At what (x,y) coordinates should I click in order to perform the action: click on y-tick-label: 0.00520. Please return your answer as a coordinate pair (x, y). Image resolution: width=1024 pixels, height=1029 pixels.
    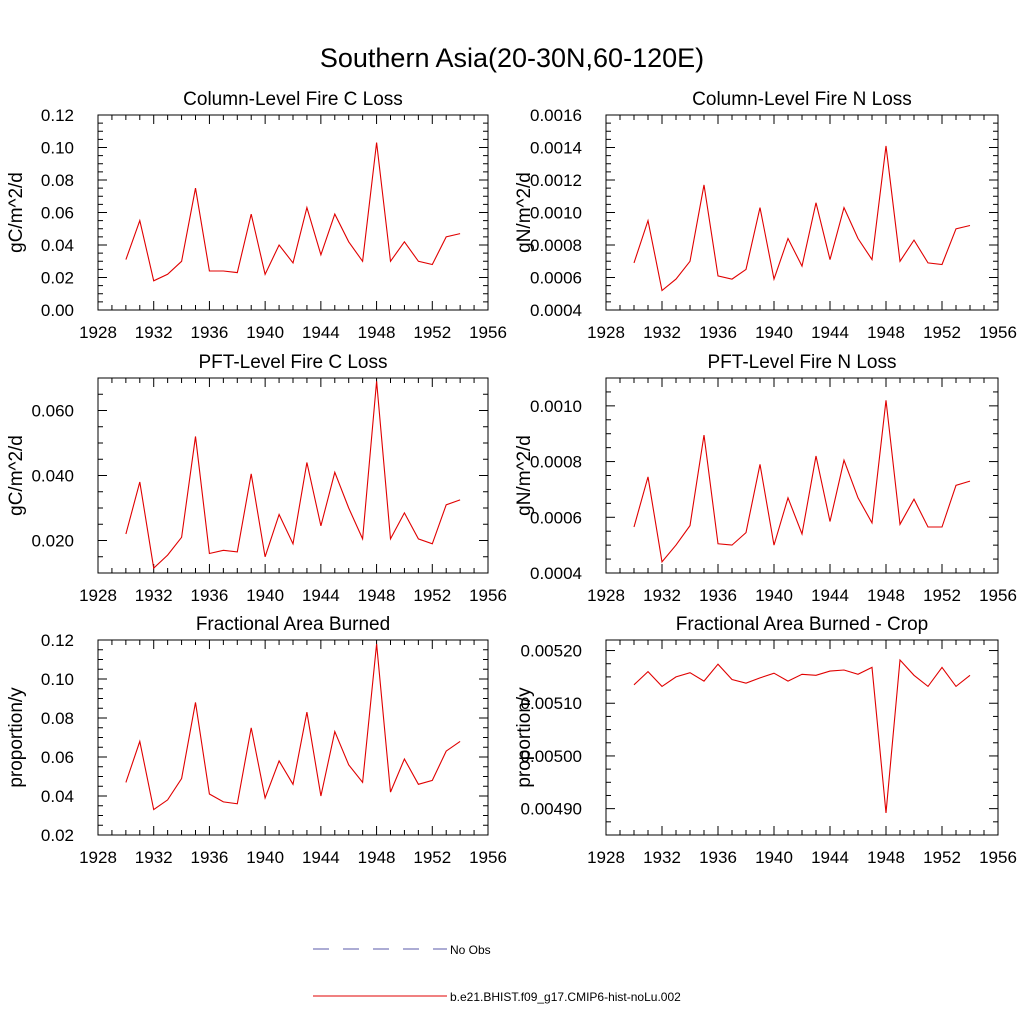
    Looking at the image, I should click on (551, 651).